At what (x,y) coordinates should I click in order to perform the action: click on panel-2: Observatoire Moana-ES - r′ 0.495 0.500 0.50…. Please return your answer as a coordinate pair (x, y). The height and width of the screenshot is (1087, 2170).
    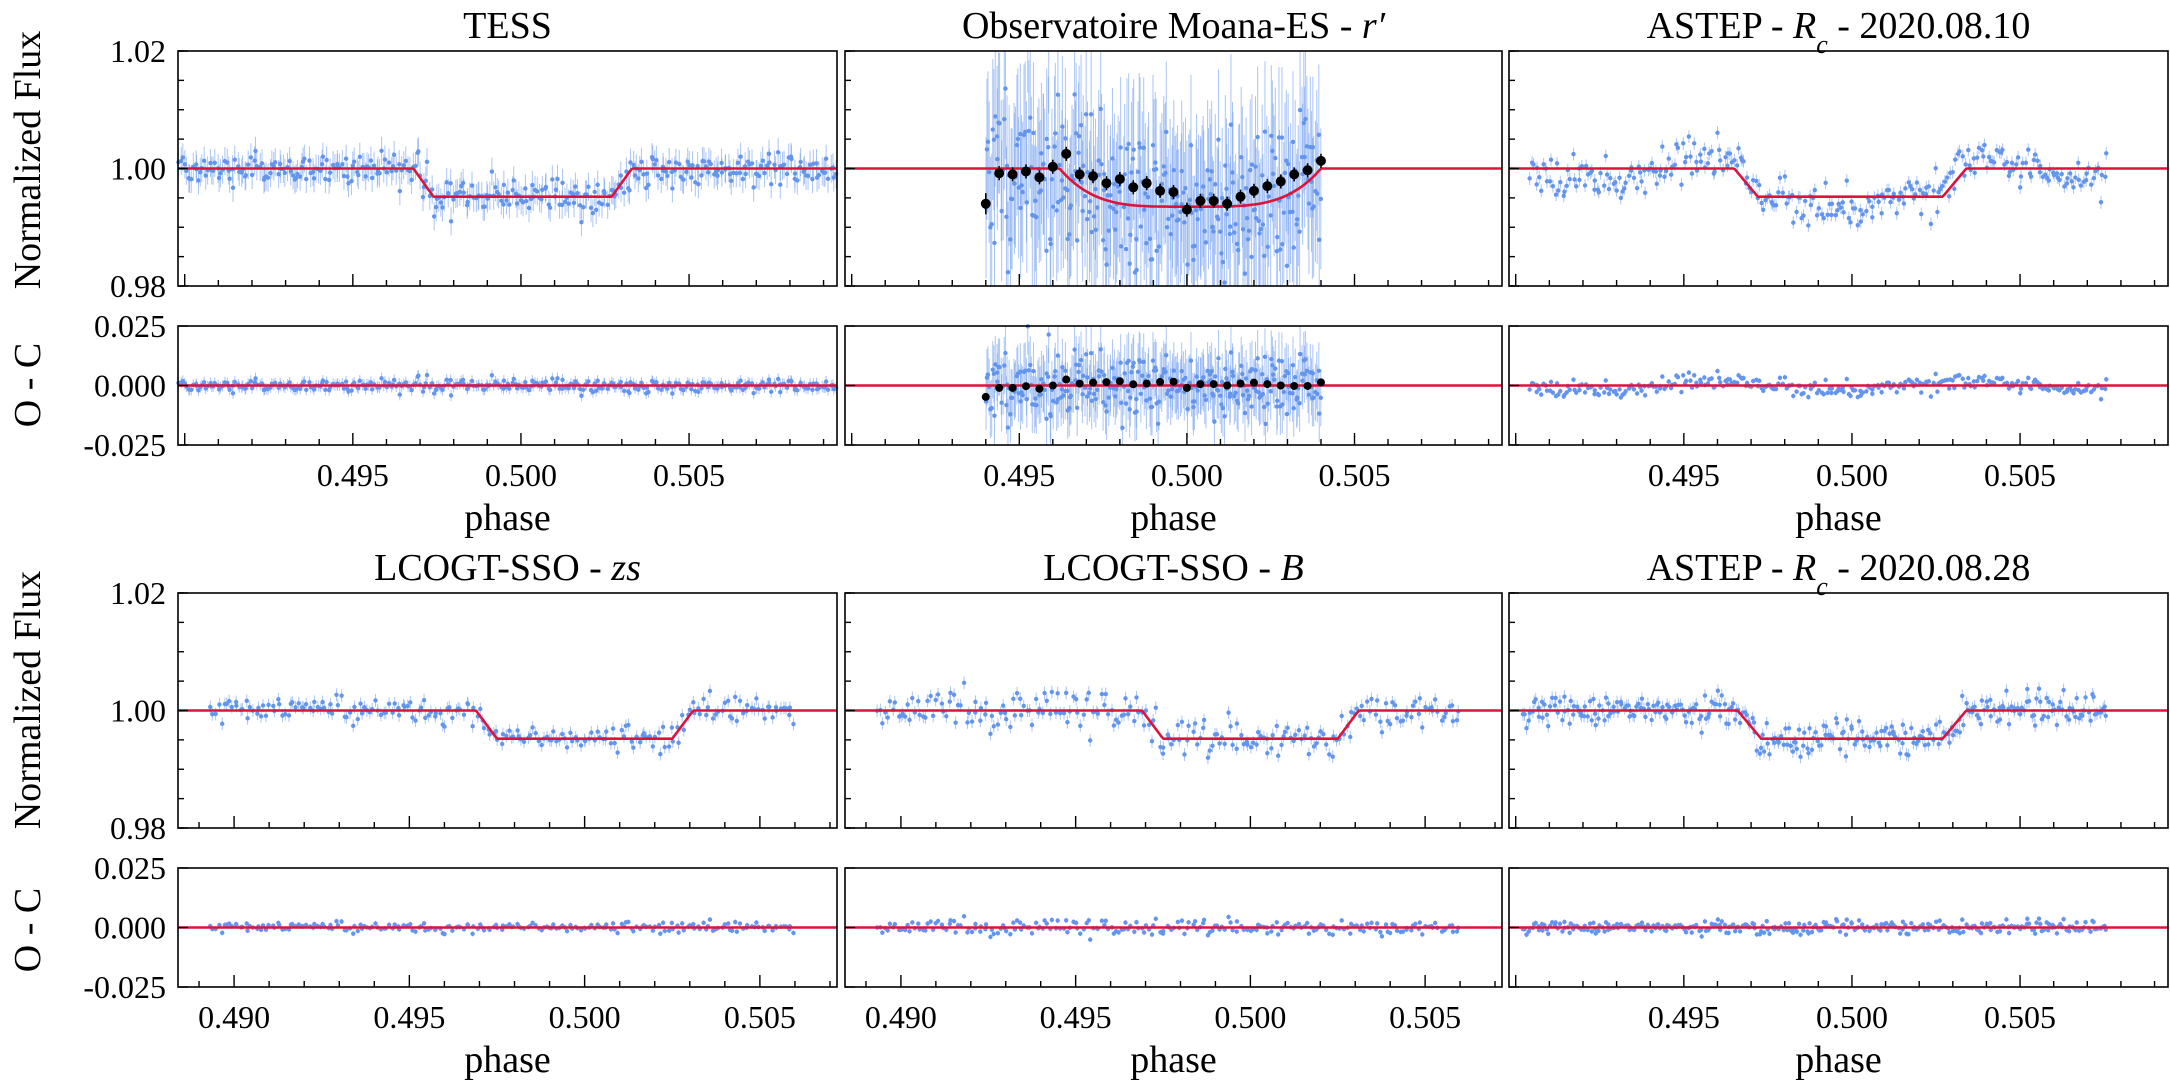
    Looking at the image, I should click on (1173, 272).